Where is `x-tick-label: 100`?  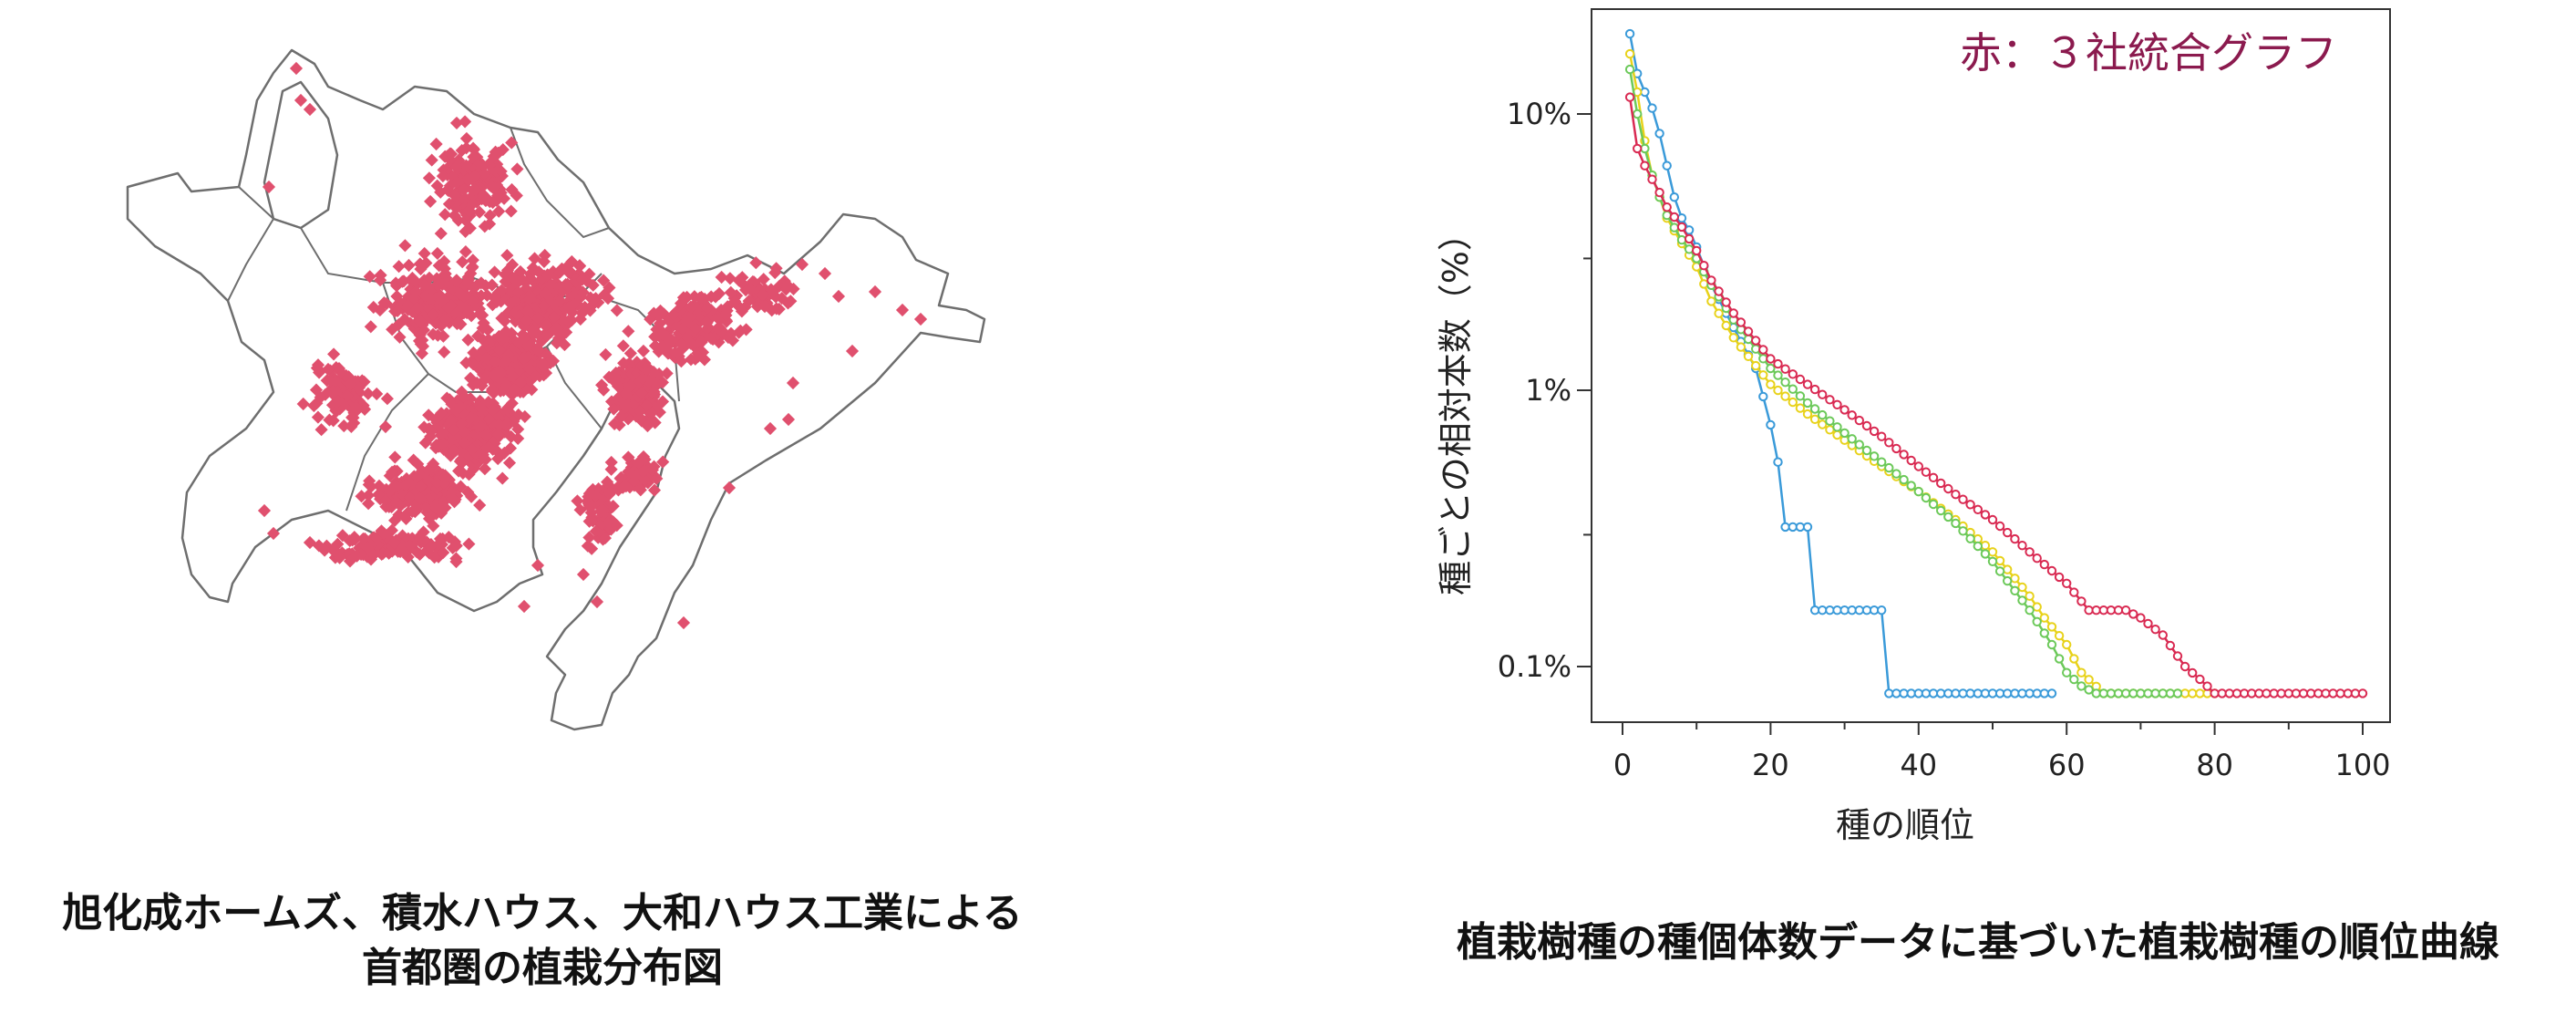 x-tick-label: 100 is located at coordinates (2362, 765).